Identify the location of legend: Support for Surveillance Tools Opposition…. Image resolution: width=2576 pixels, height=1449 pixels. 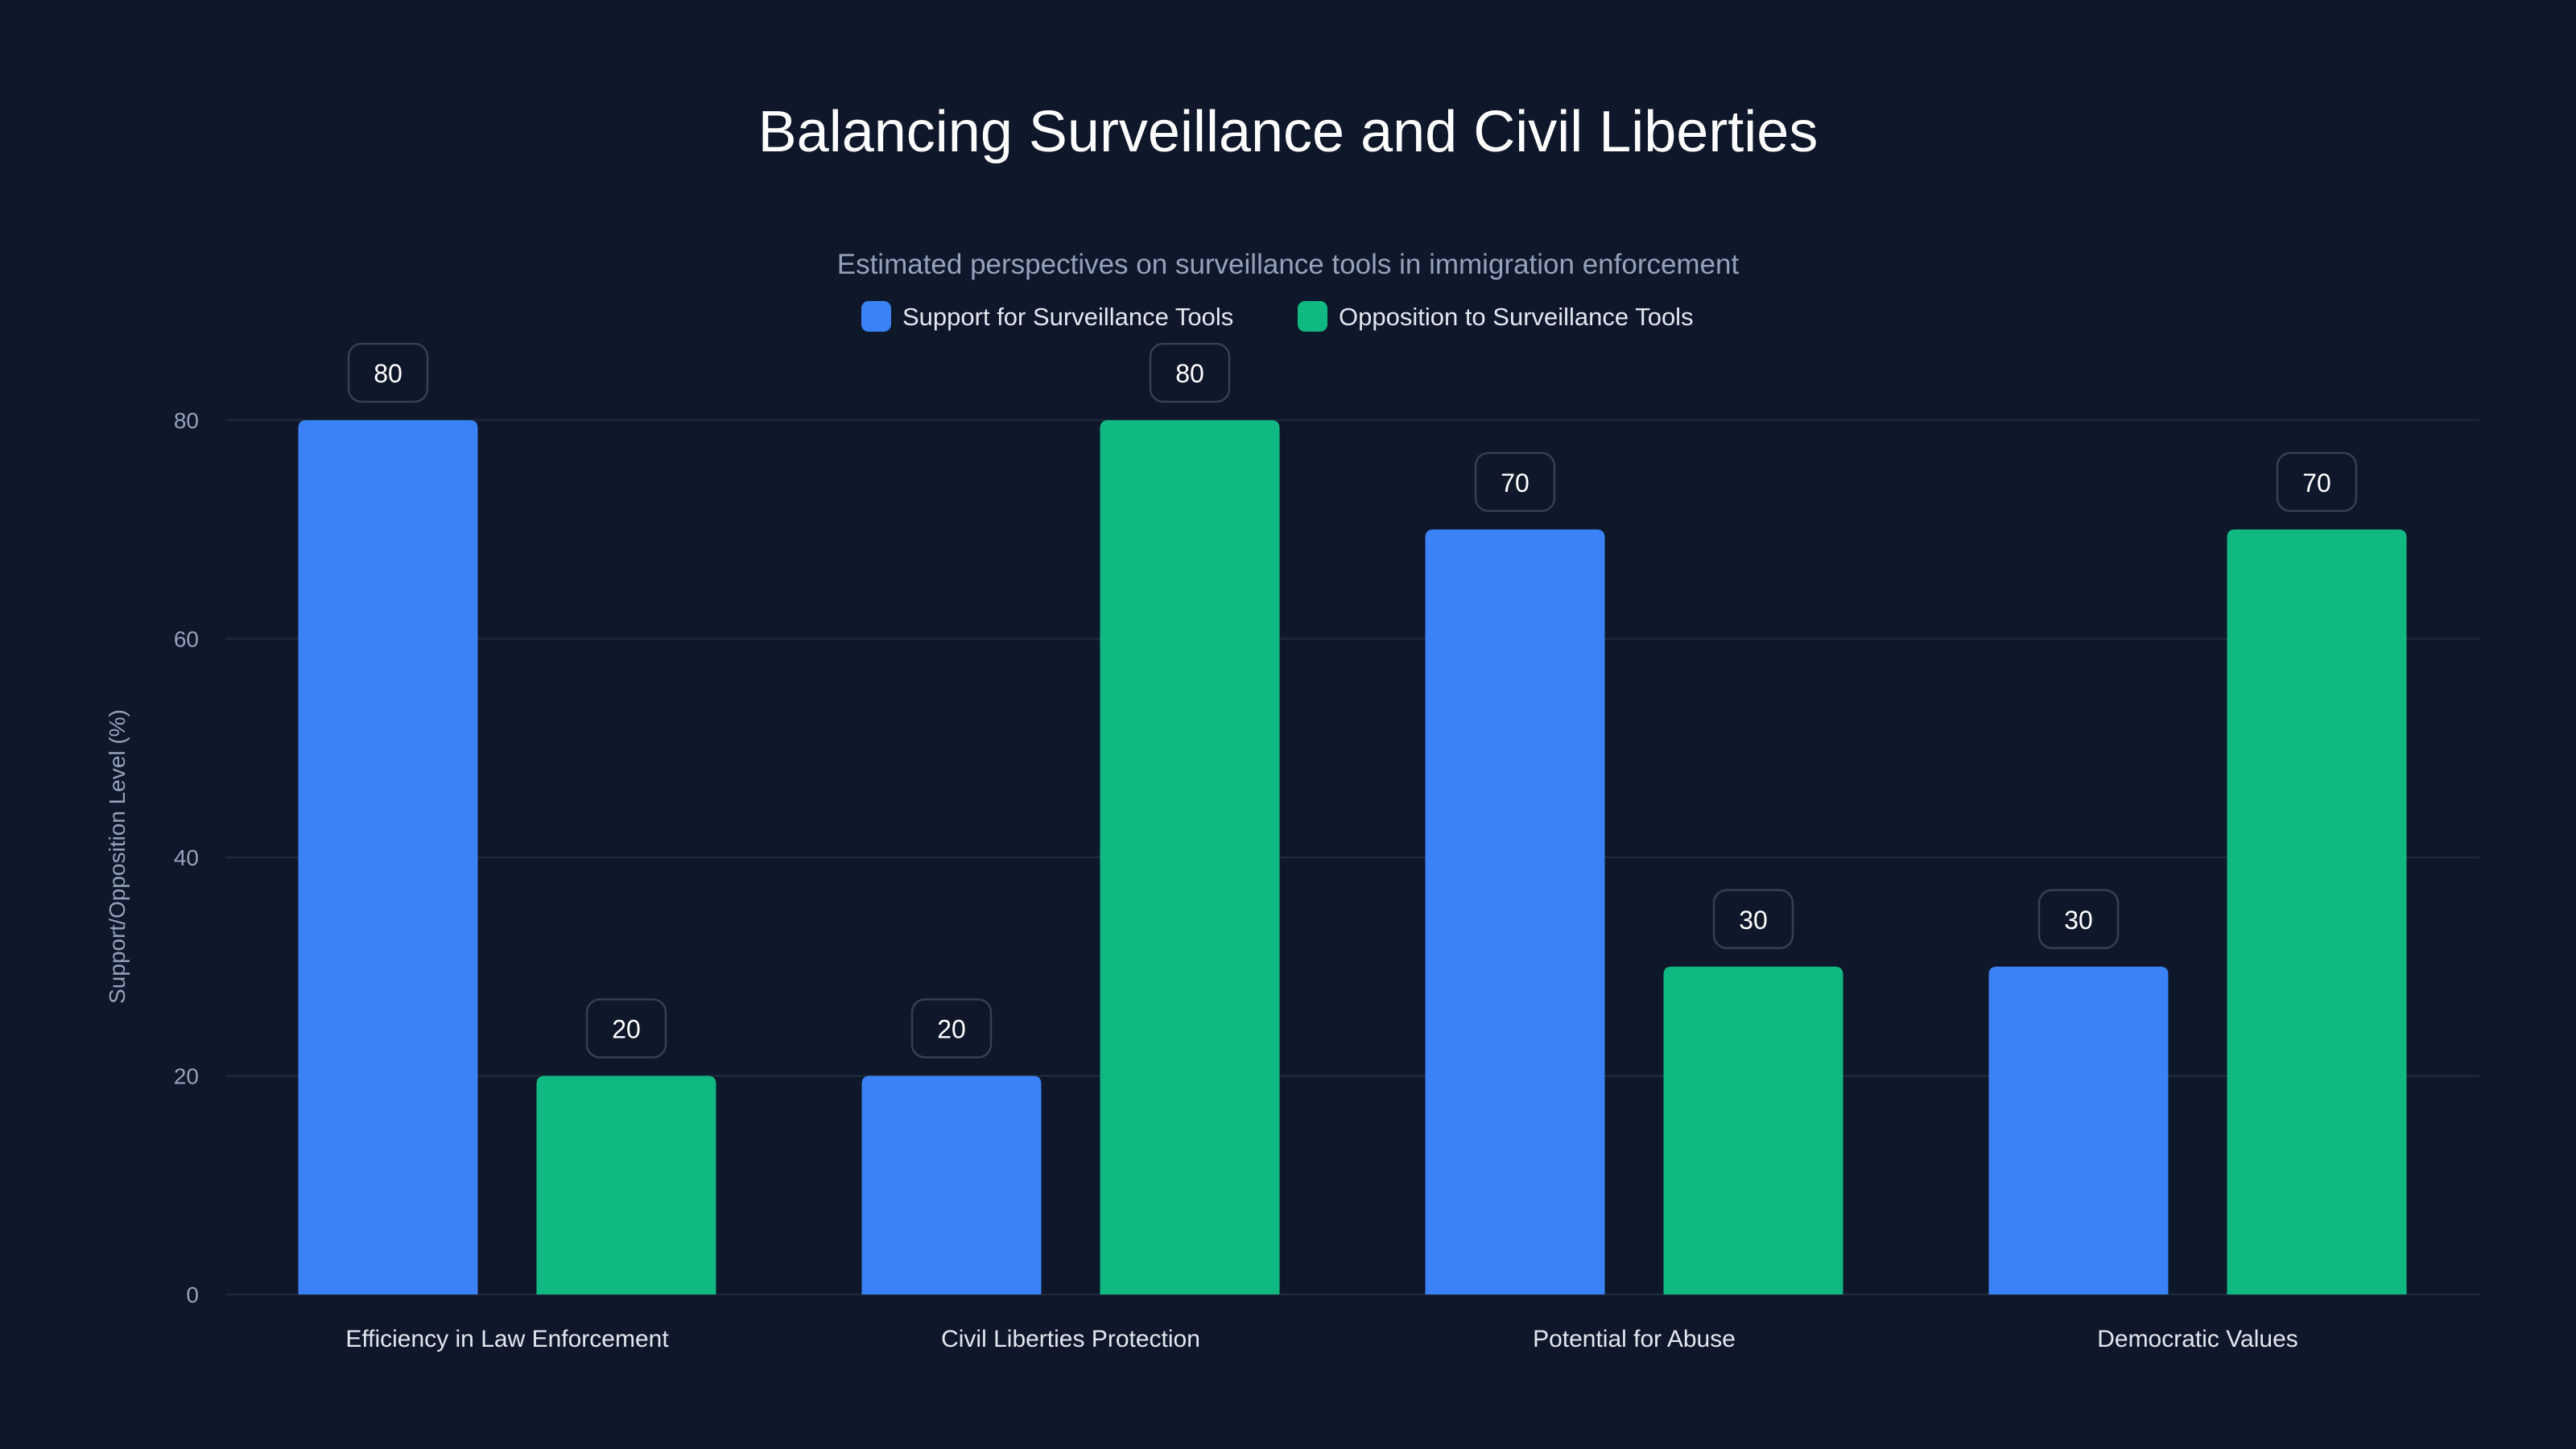
(1277, 316).